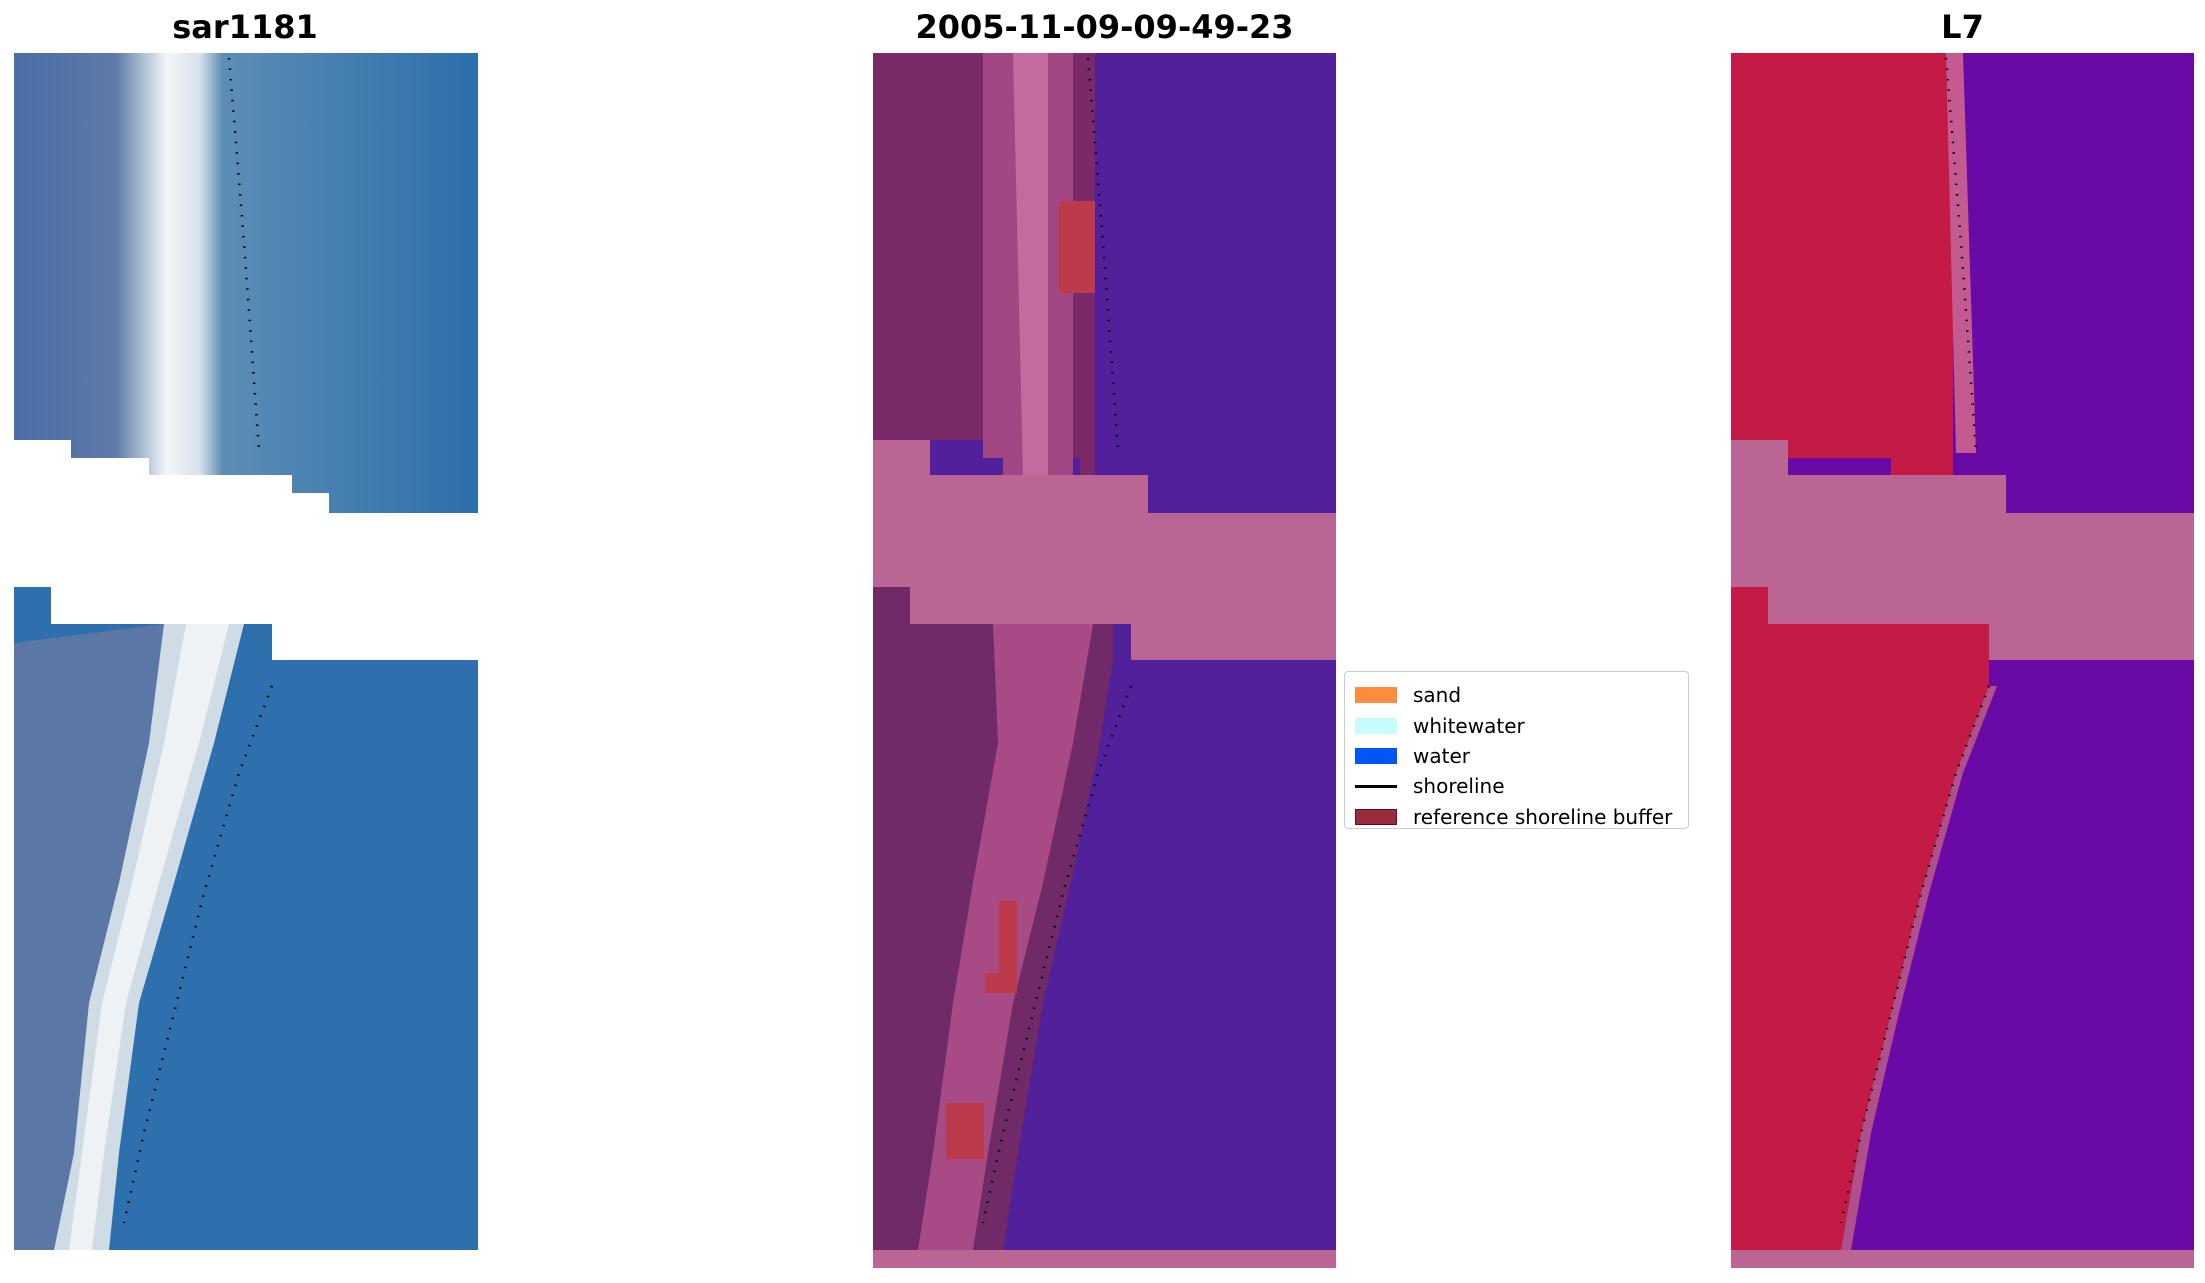  Describe the element at coordinates (1376, 695) in the screenshot. I see `legend-swatch-sand` at that location.